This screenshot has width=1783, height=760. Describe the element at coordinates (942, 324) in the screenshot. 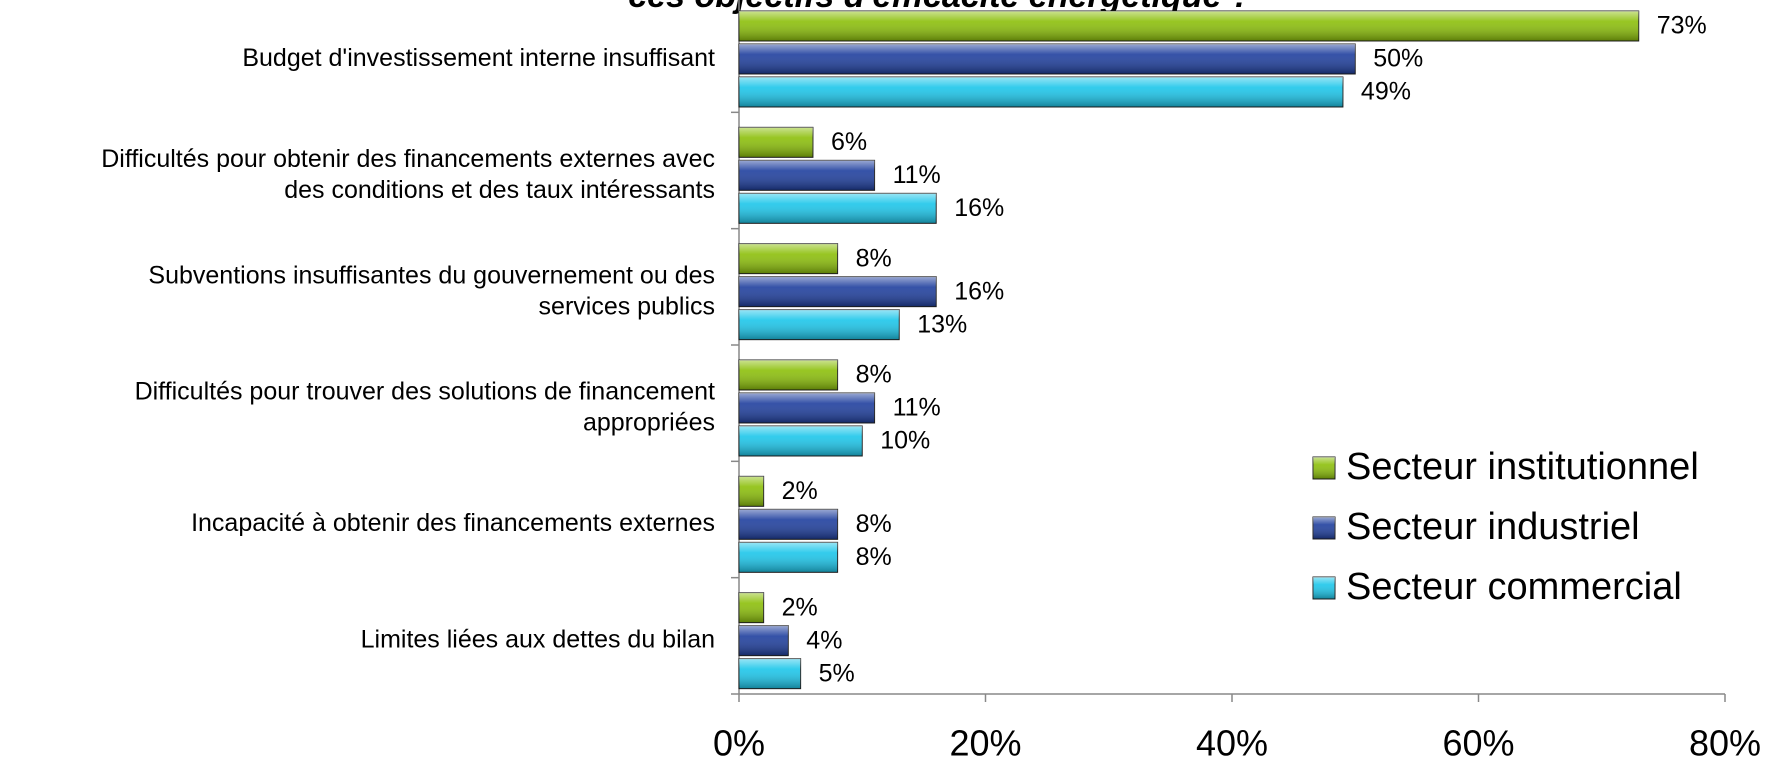

I see `value-label: 13%` at that location.